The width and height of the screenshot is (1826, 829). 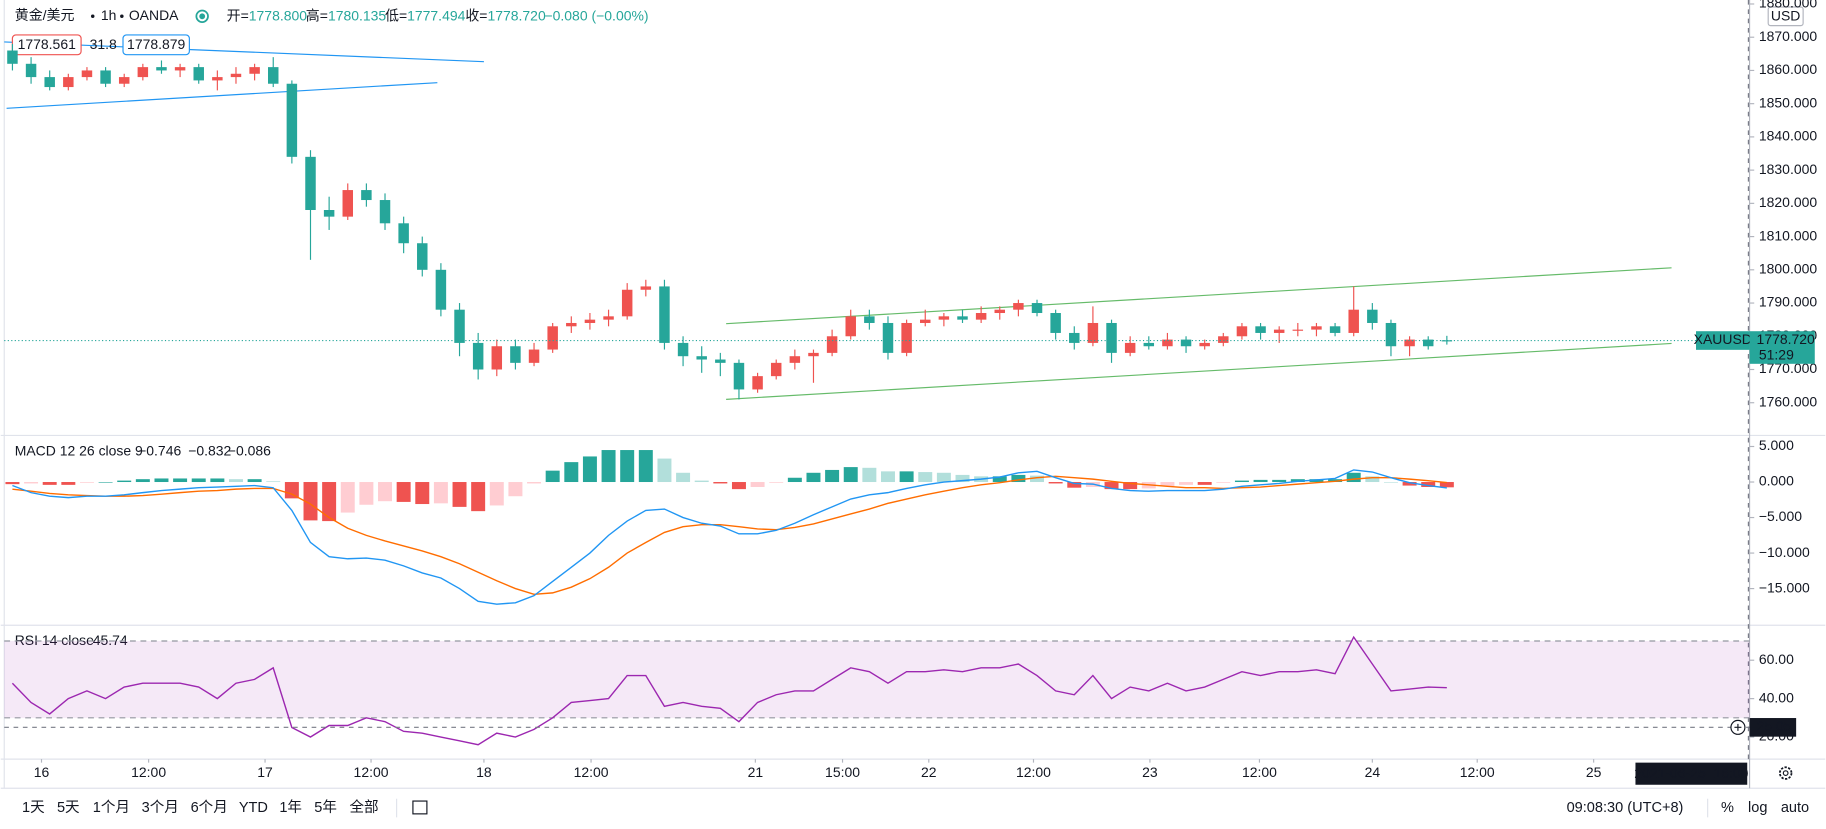 What do you see at coordinates (209, 807) in the screenshot?
I see `range-button: 6个月` at bounding box center [209, 807].